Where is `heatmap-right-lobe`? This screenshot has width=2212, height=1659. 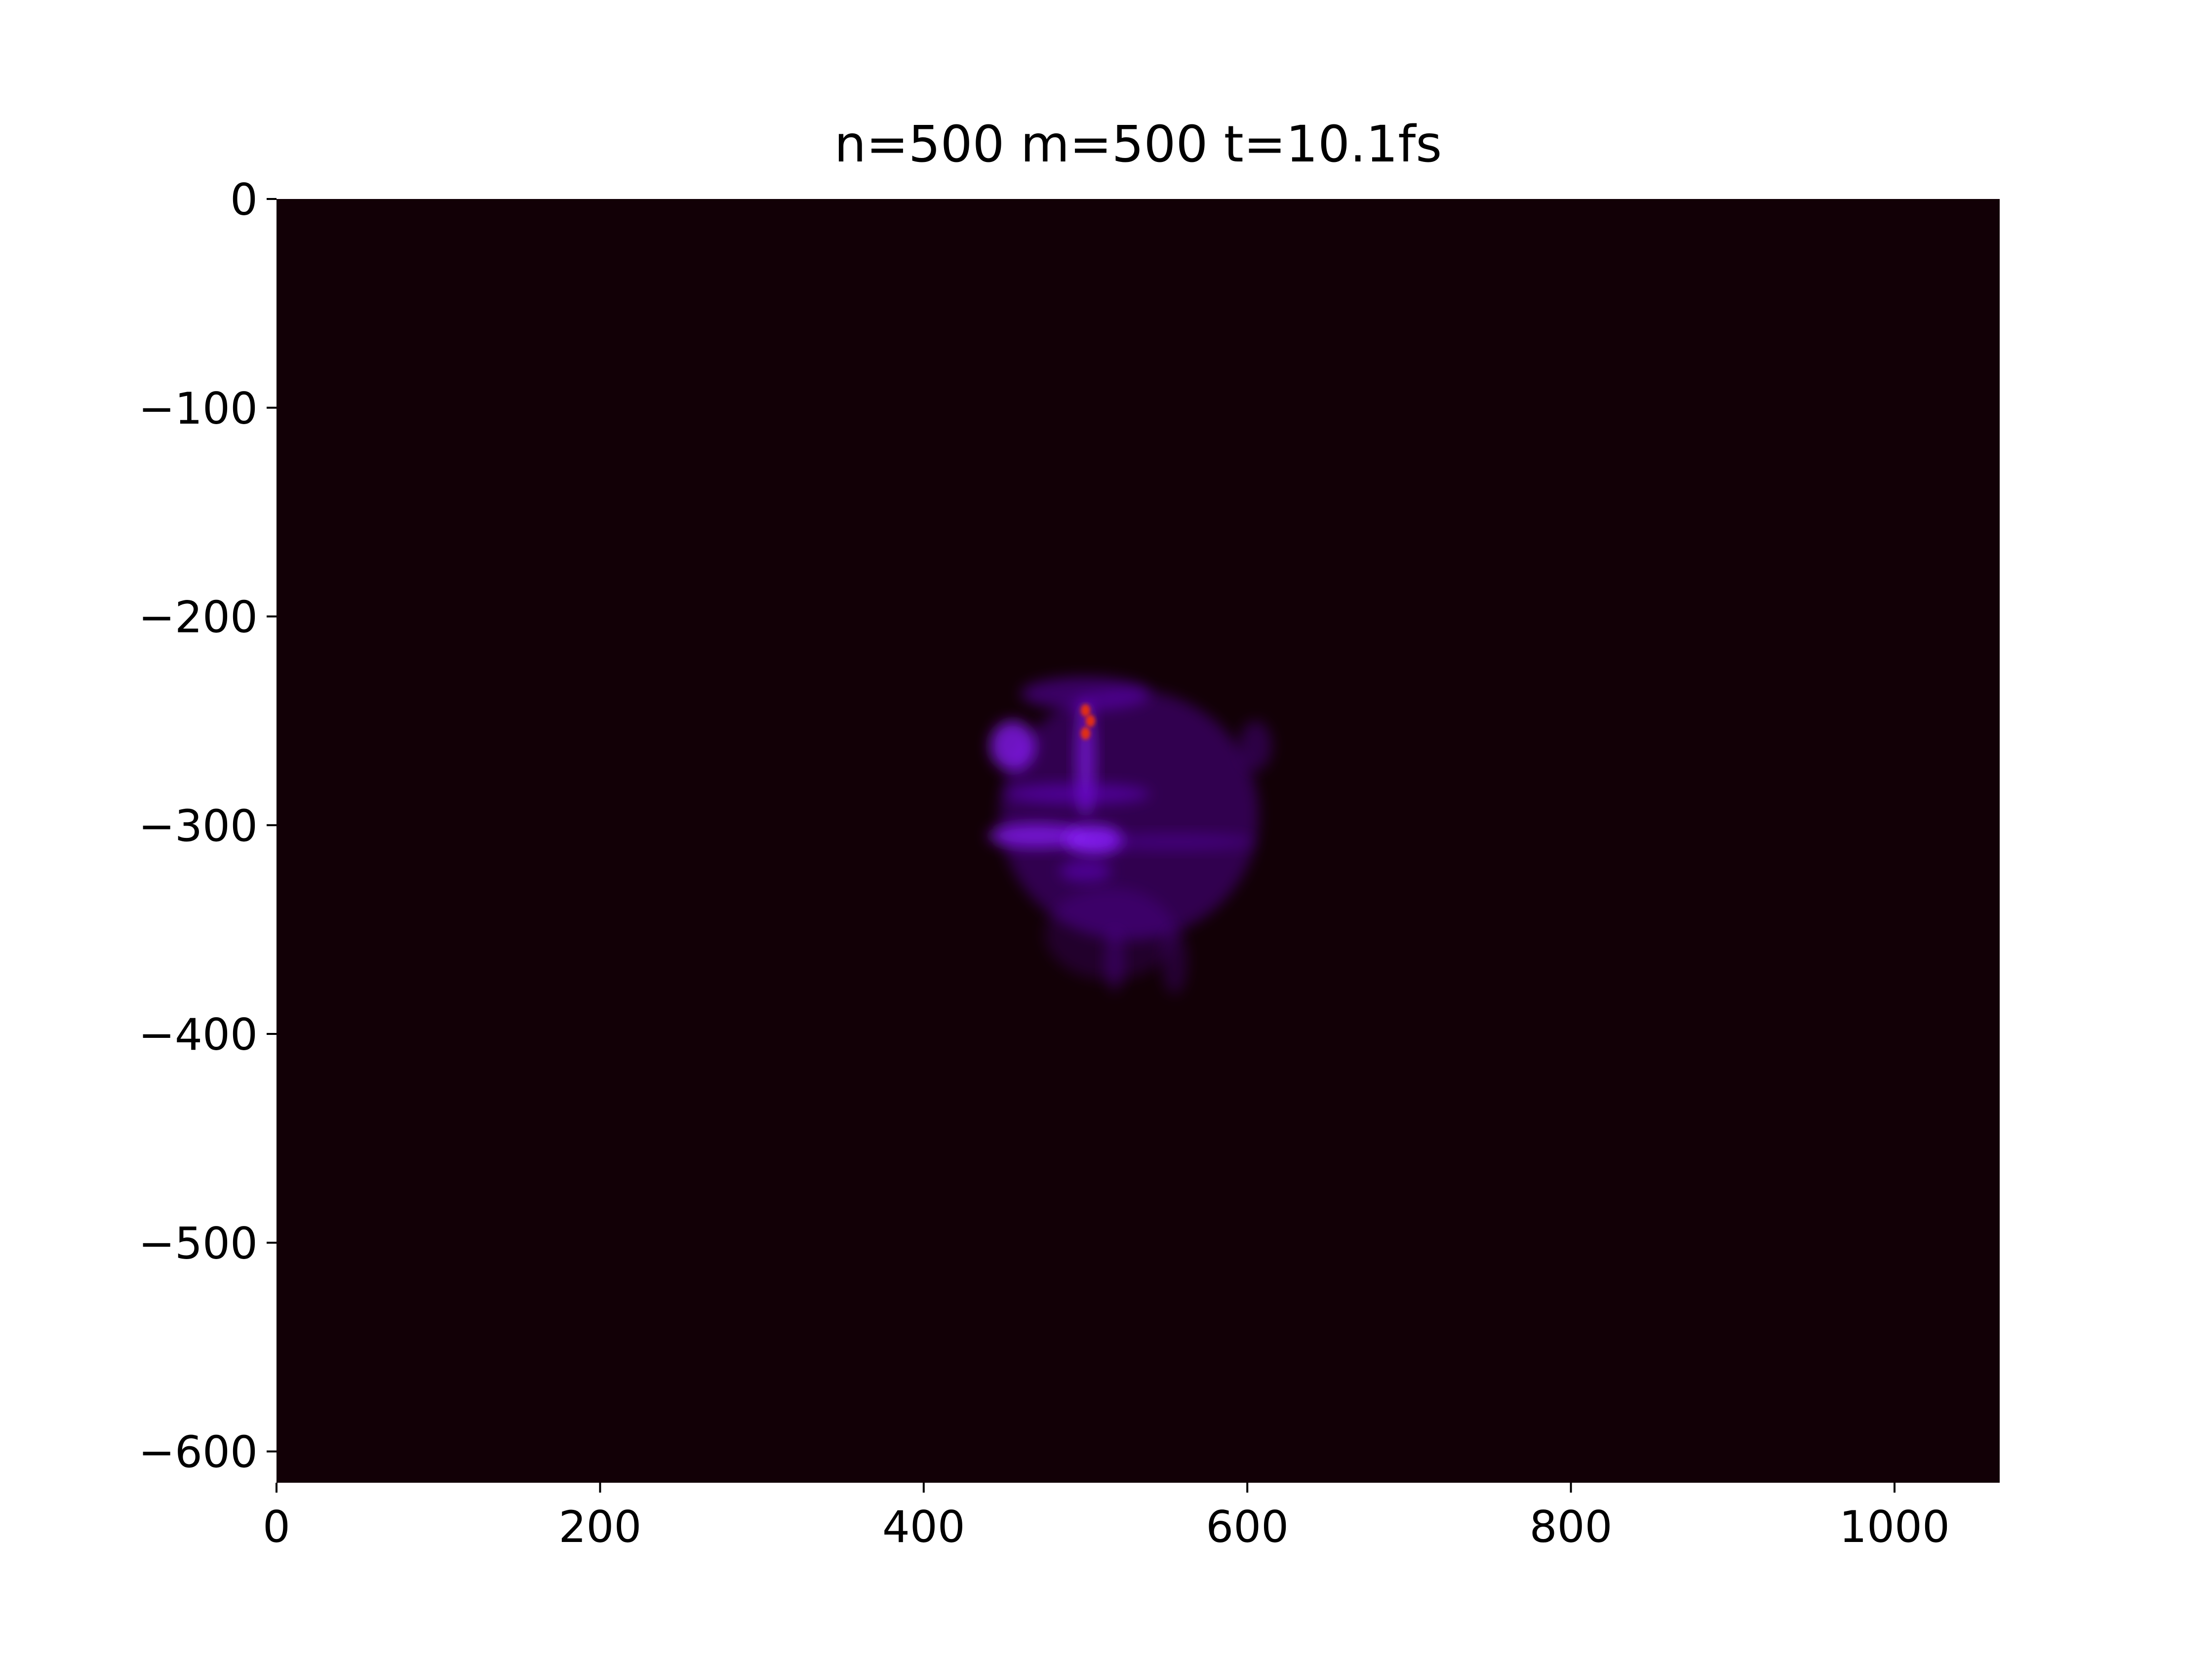
heatmap-right-lobe is located at coordinates (1256, 745).